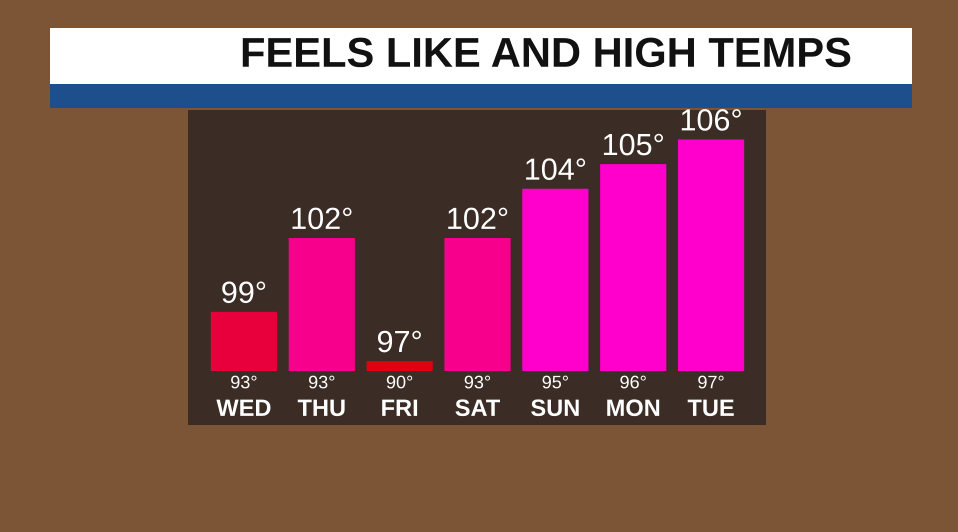 The width and height of the screenshot is (958, 532). I want to click on x-tick-label: THU, so click(321, 408).